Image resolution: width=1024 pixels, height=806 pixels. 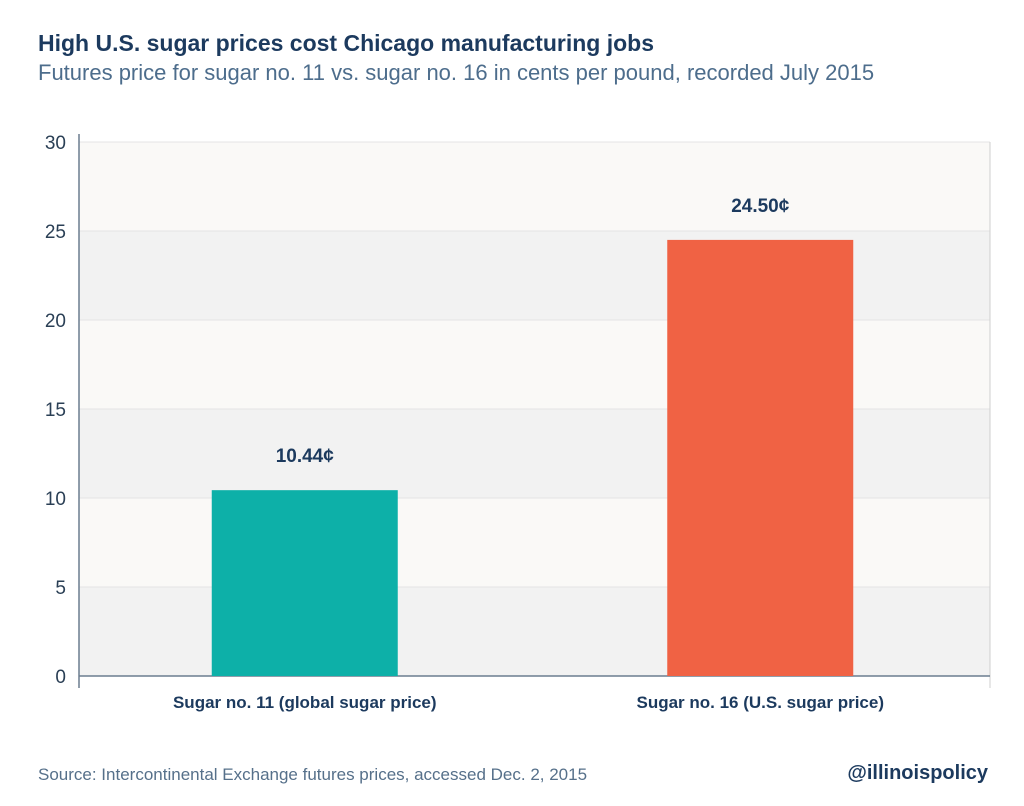 What do you see at coordinates (55, 143) in the screenshot?
I see `y-tick-label: 30` at bounding box center [55, 143].